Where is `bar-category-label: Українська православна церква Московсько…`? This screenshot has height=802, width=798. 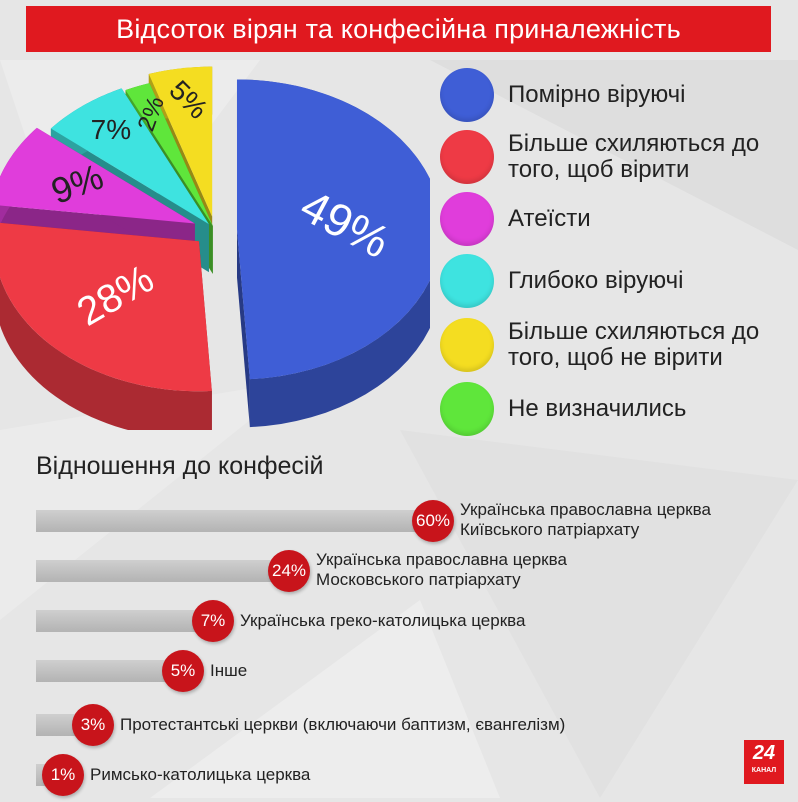 bar-category-label: Українська православна церква Московсько… is located at coordinates (441, 569).